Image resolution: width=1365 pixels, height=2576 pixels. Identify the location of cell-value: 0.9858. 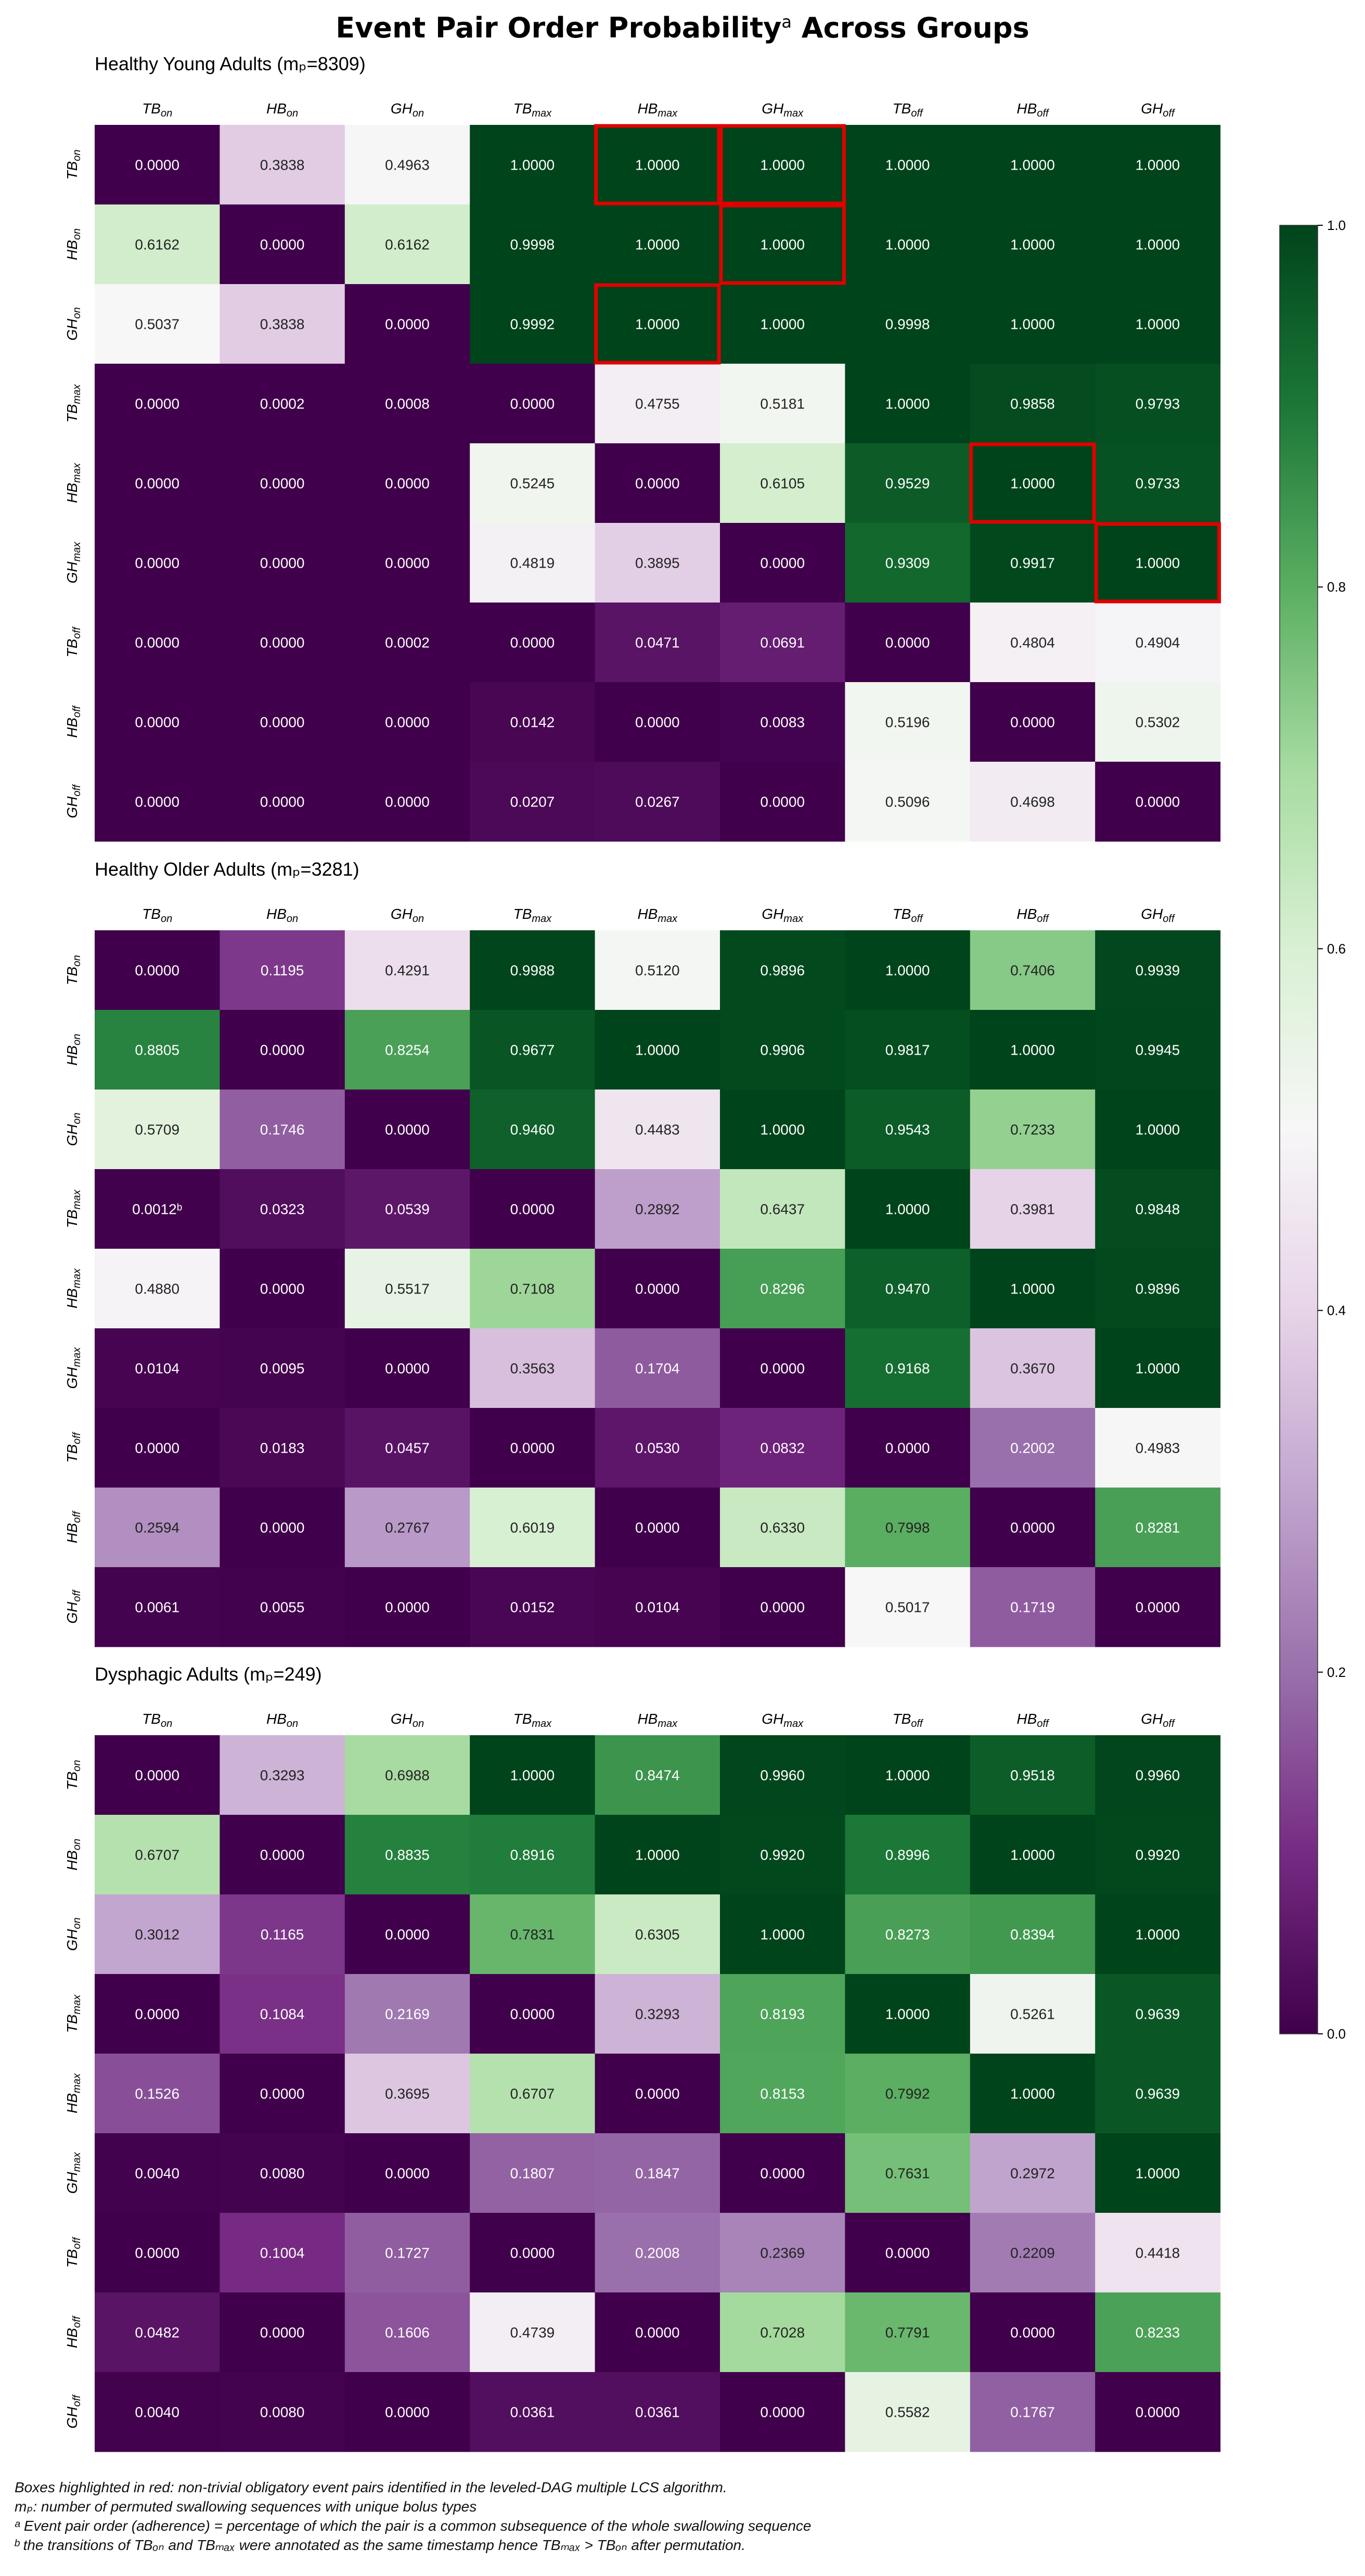
(1032, 404).